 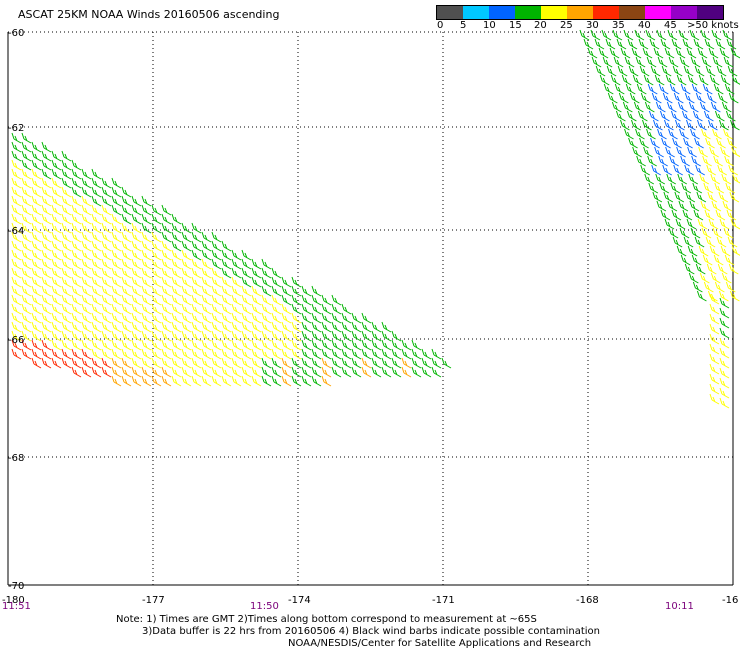 I want to click on legend-label: 25, so click(x=566, y=25).